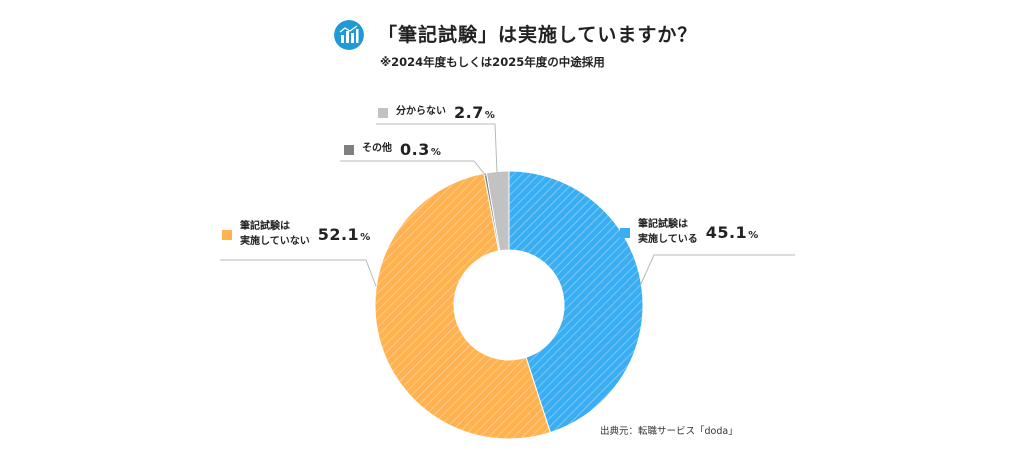 This screenshot has height=450, width=1024. Describe the element at coordinates (349, 35) in the screenshot. I see `chart-logo-icon` at that location.